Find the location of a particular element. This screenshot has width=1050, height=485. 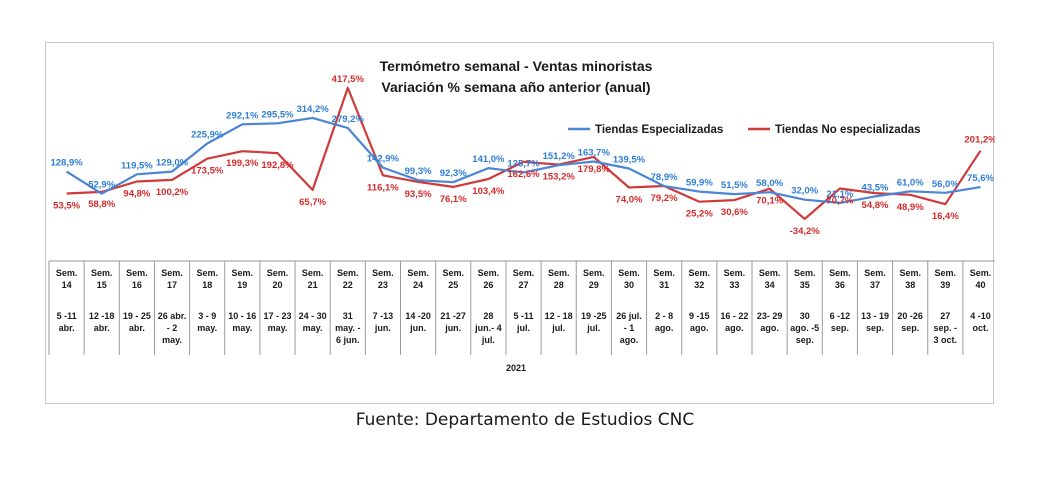

data-label: 417,5% is located at coordinates (348, 79).